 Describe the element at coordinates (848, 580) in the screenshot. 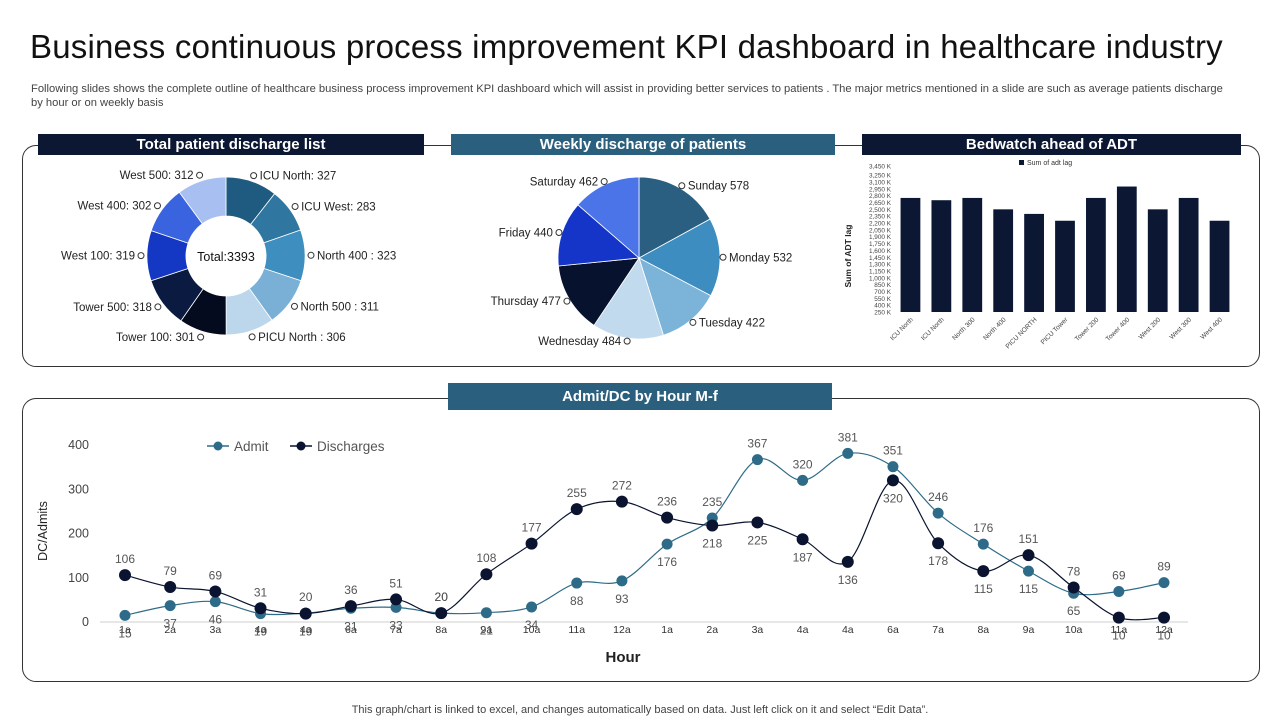

I see `discharges-data-label: 136` at that location.